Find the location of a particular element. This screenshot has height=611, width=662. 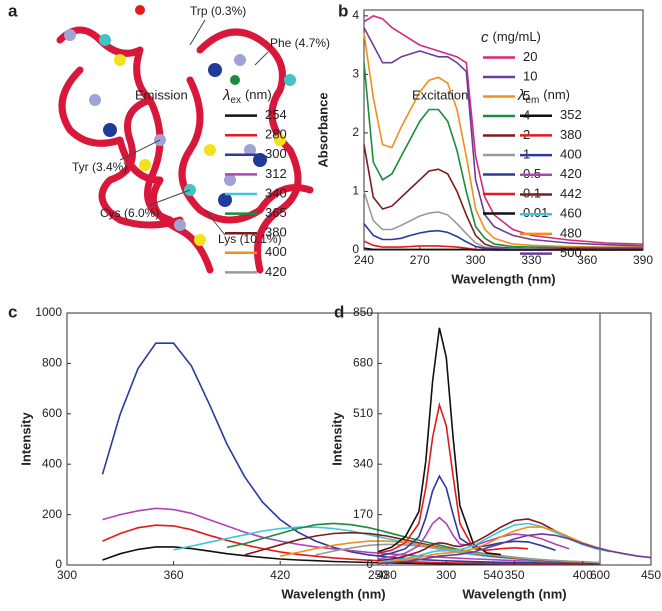

x-tick-label: 350 is located at coordinates (514, 575).